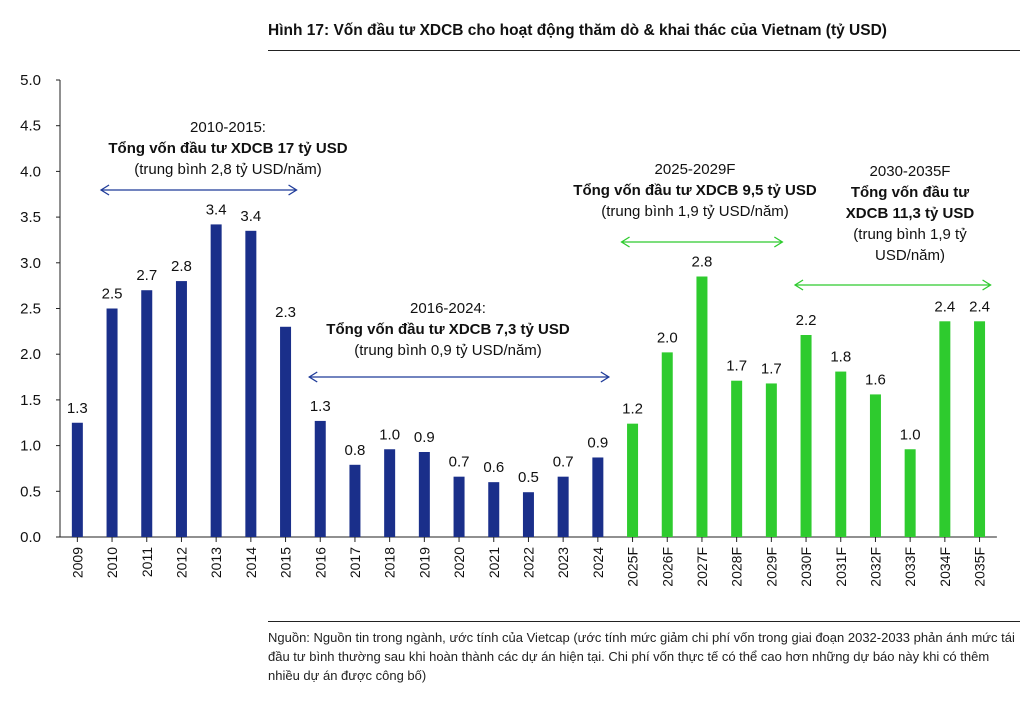 The width and height of the screenshot is (1035, 701). Describe the element at coordinates (30, 491) in the screenshot. I see `y-tick-label: 0.5` at that location.